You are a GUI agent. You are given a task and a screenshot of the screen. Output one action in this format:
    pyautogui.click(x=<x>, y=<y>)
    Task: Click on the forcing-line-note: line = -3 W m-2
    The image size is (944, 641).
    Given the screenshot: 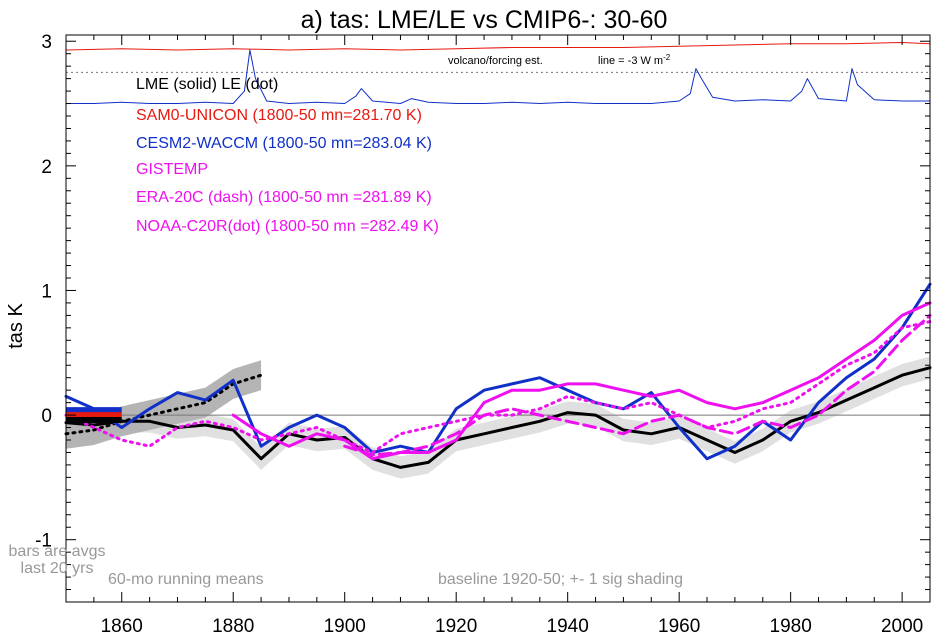 What is the action you would take?
    pyautogui.click(x=634, y=60)
    